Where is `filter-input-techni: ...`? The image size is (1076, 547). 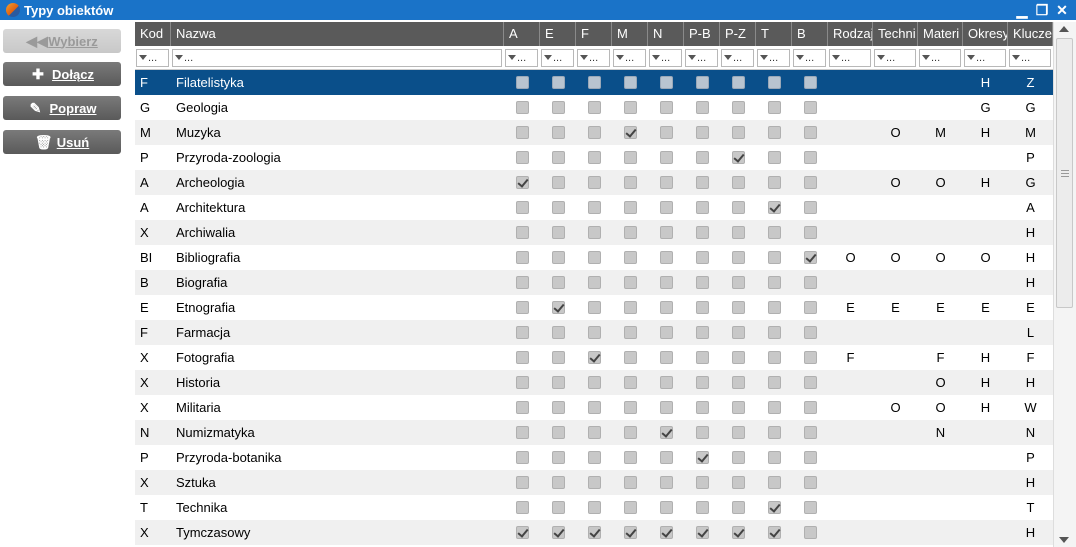
filter-input-techni: ... is located at coordinates (895, 58).